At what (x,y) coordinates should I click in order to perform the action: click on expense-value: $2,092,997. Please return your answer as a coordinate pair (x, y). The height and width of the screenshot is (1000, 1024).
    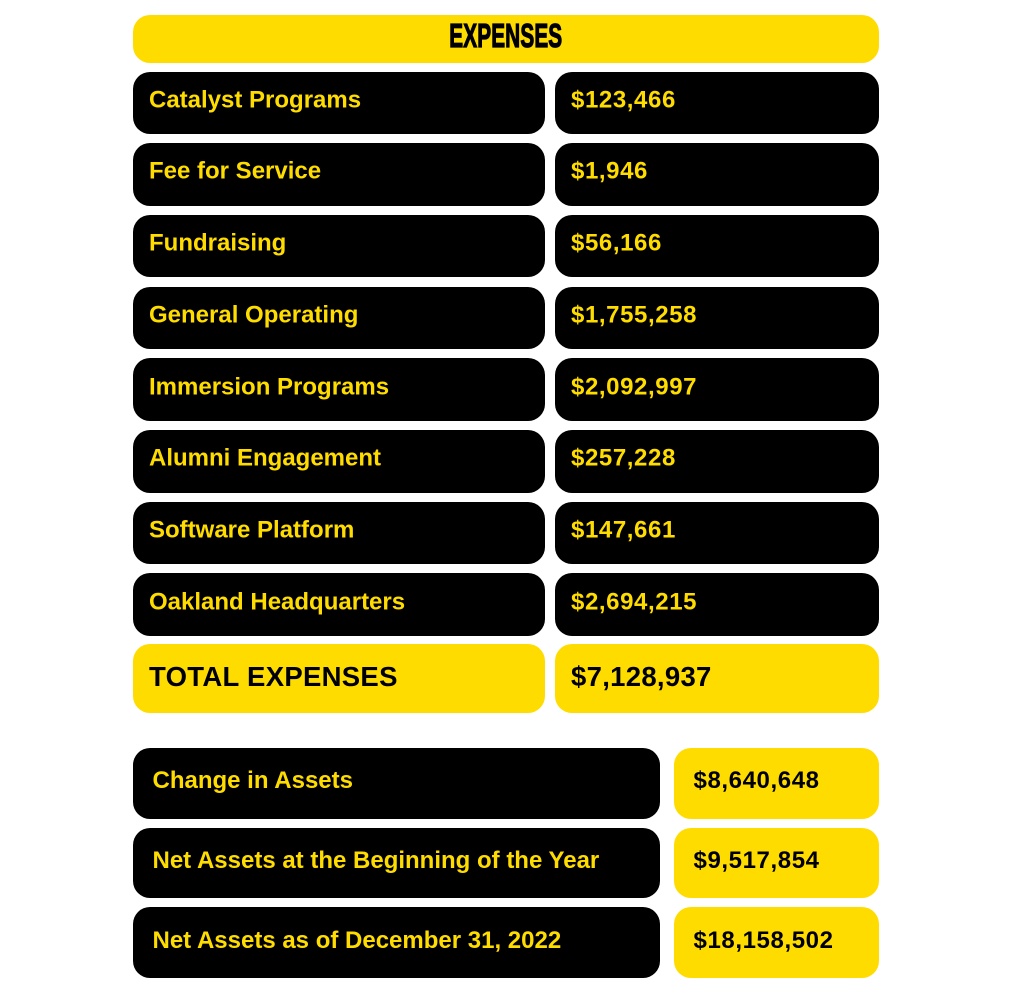
    Looking at the image, I should click on (634, 387).